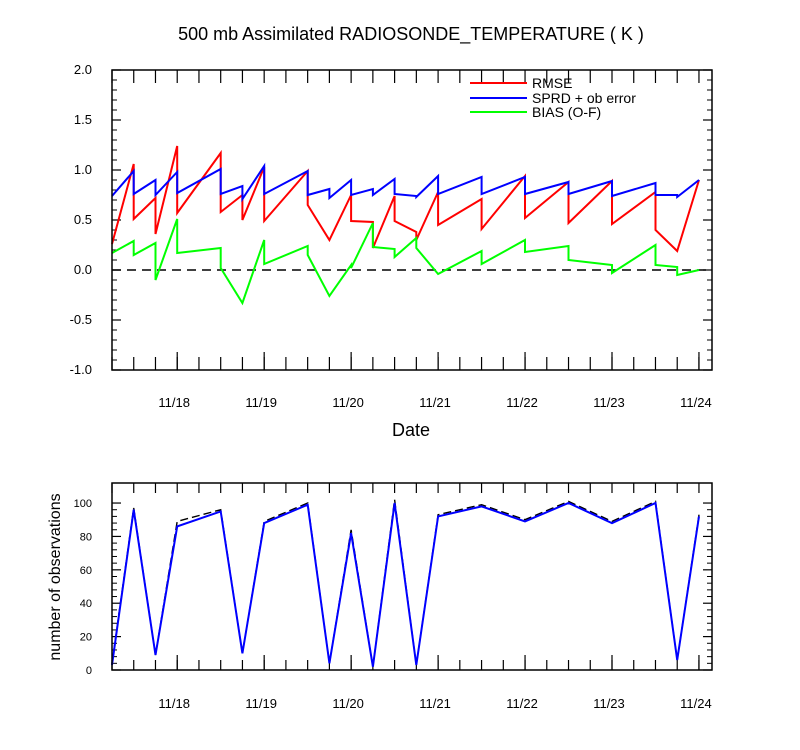 Image resolution: width=800 pixels, height=750 pixels. Describe the element at coordinates (83, 269) in the screenshot. I see `top-ytick-label: 0.0` at that location.